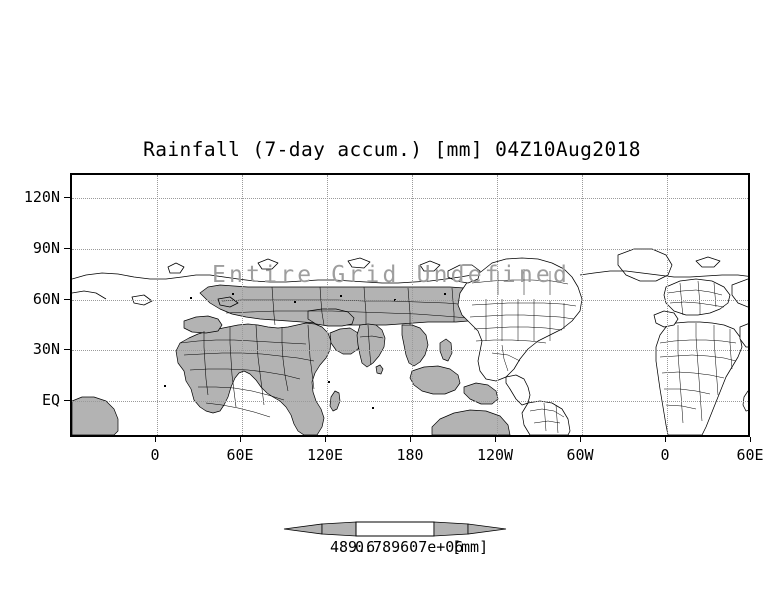  Describe the element at coordinates (495, 455) in the screenshot. I see `xtick-label-120w: 120W` at that location.